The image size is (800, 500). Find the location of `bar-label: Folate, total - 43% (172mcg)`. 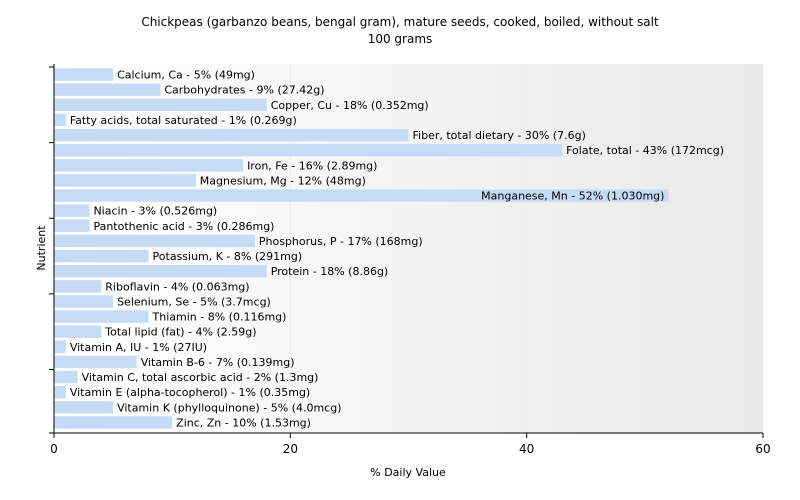

bar-label: Folate, total - 43% (172mcg) is located at coordinates (645, 150).